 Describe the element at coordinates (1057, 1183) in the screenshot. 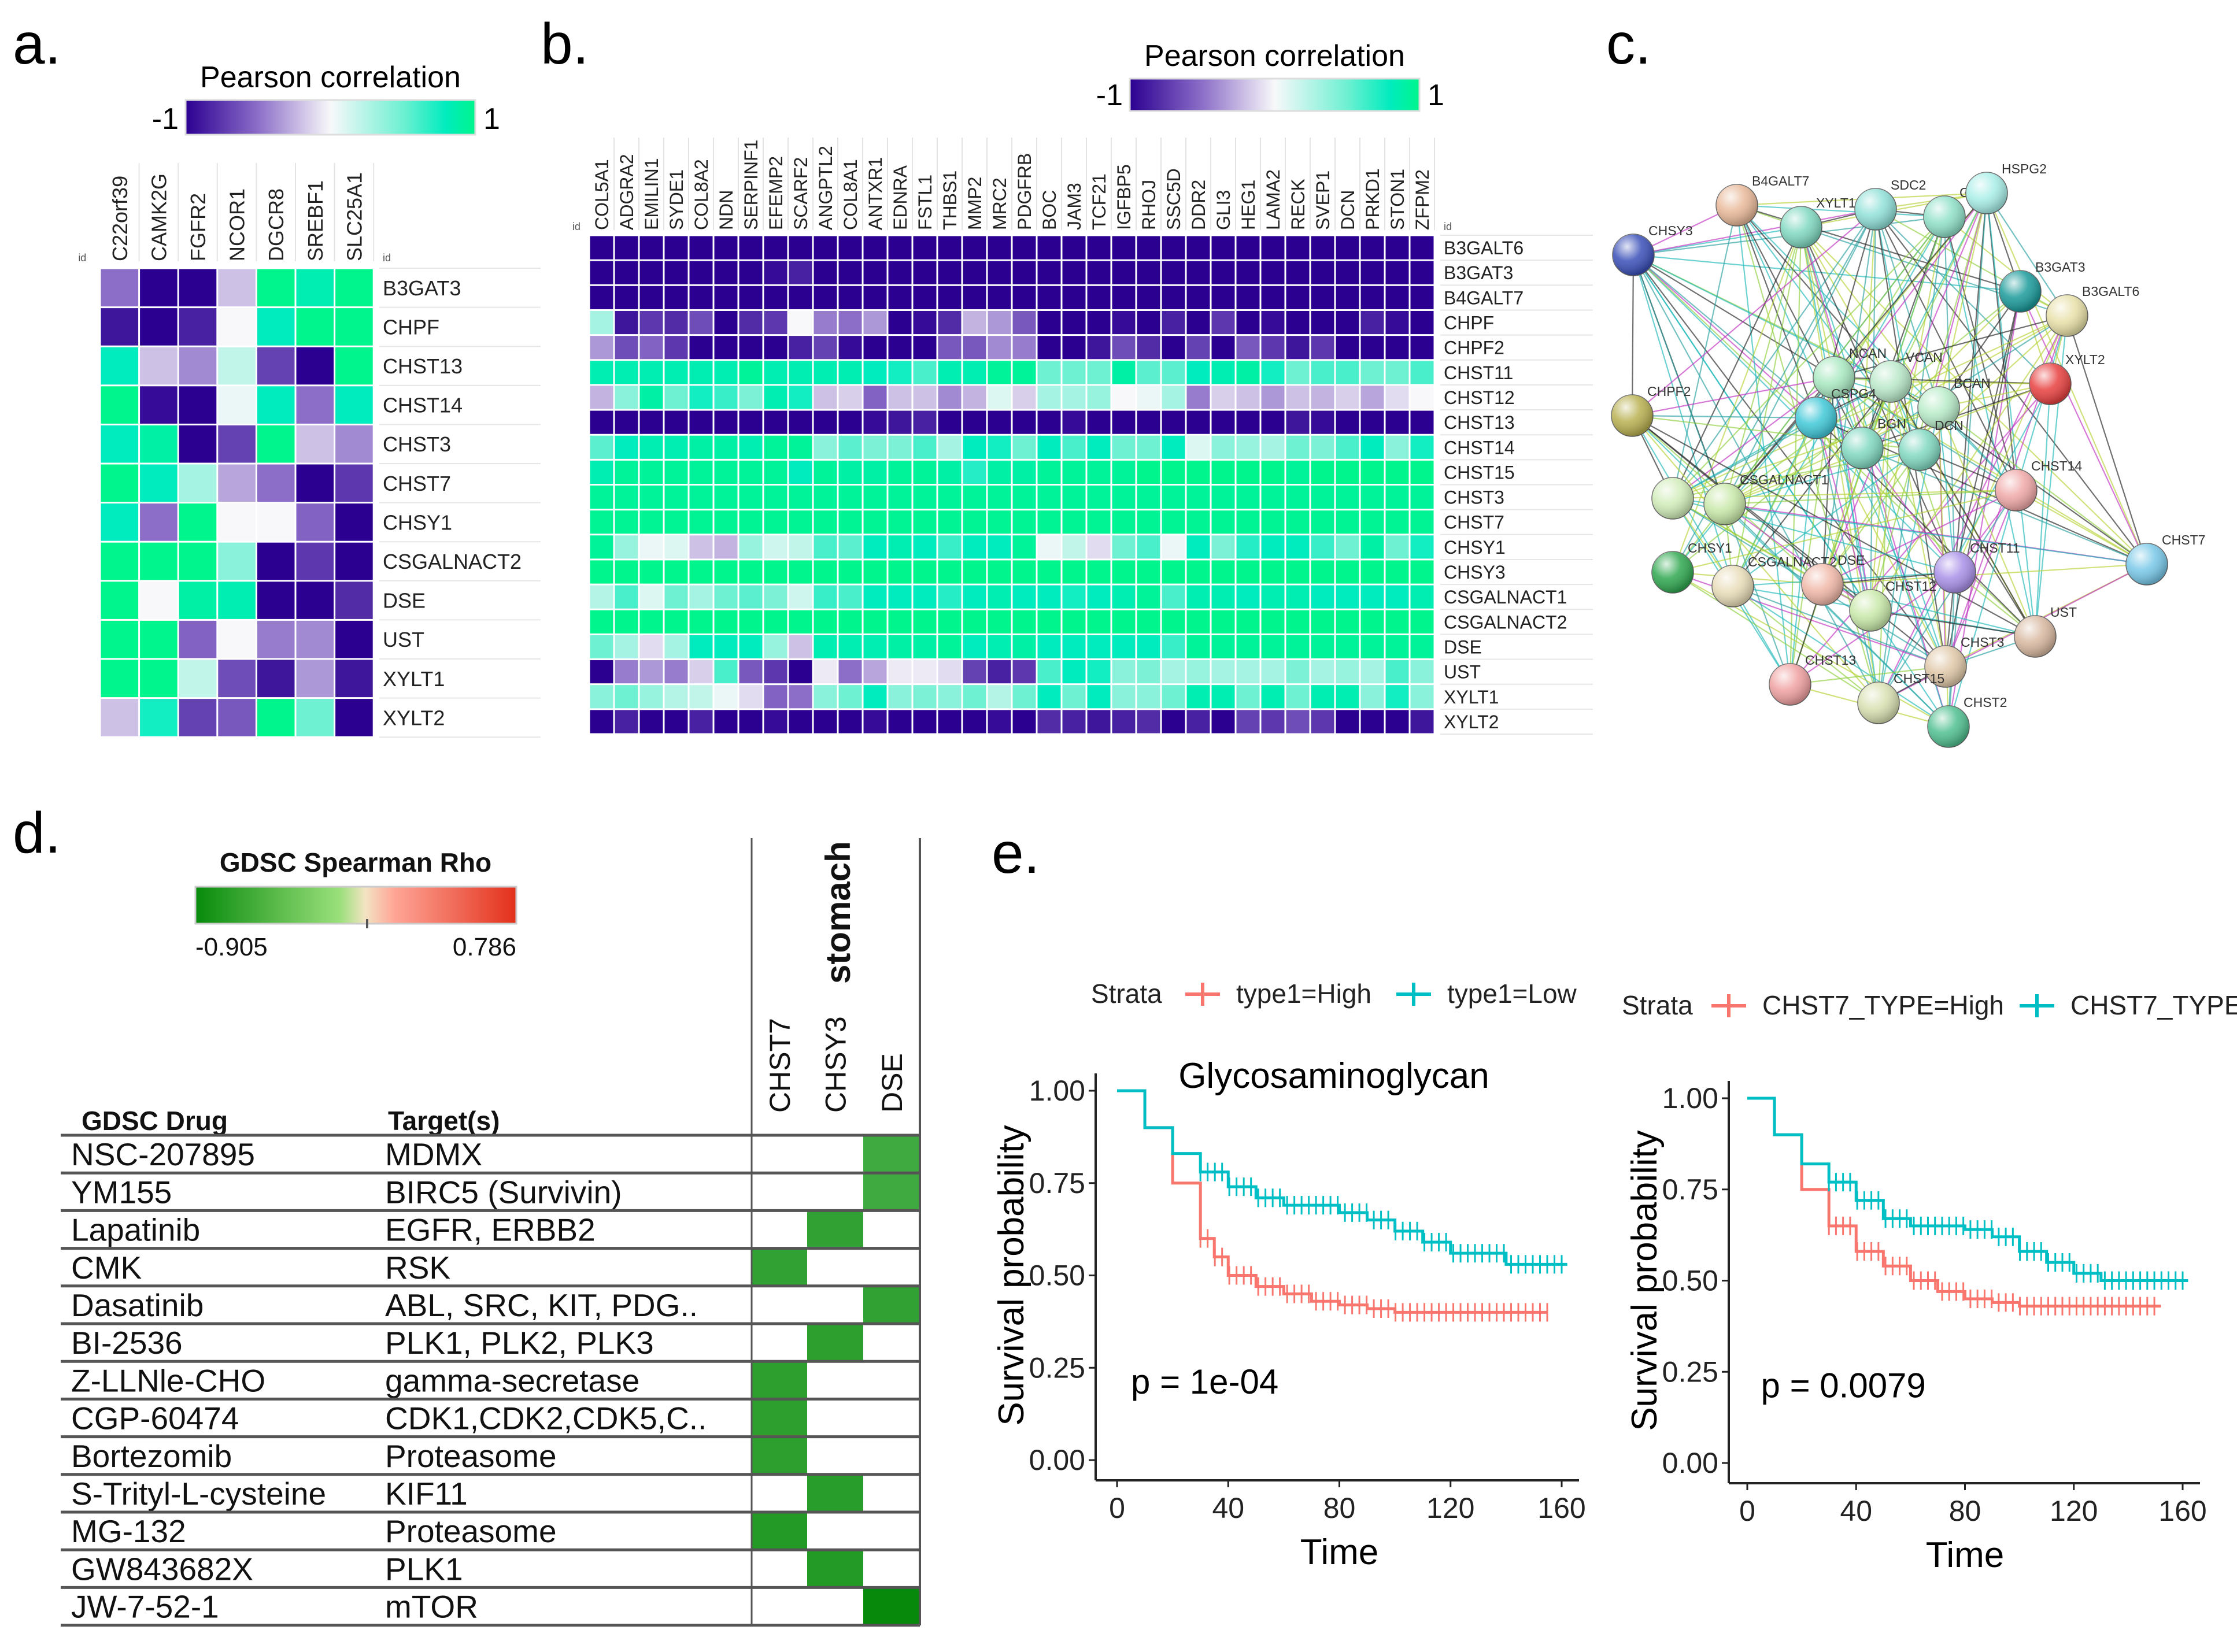

I see `y-tick-label: 0.75` at that location.